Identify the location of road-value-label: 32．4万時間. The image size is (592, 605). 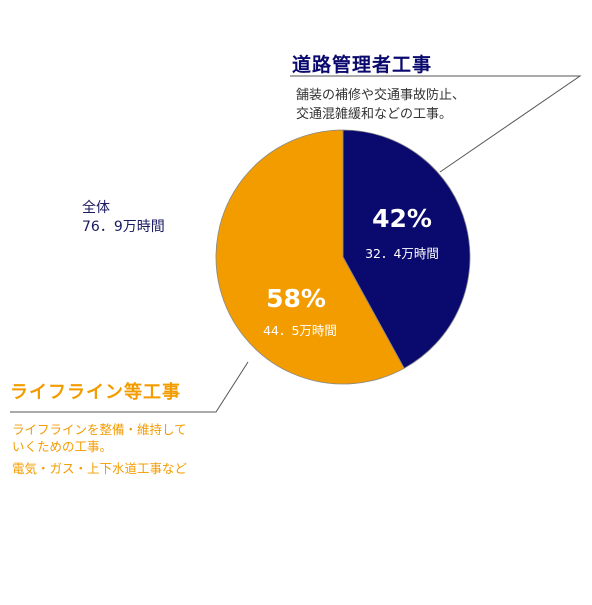
(402, 253).